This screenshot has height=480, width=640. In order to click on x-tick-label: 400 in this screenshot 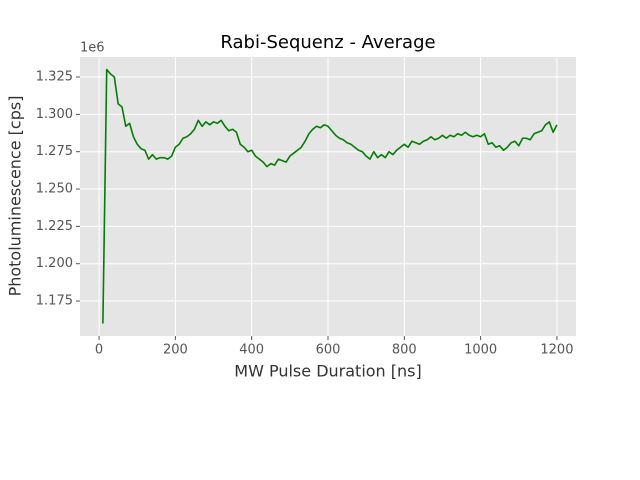, I will do `click(251, 350)`.